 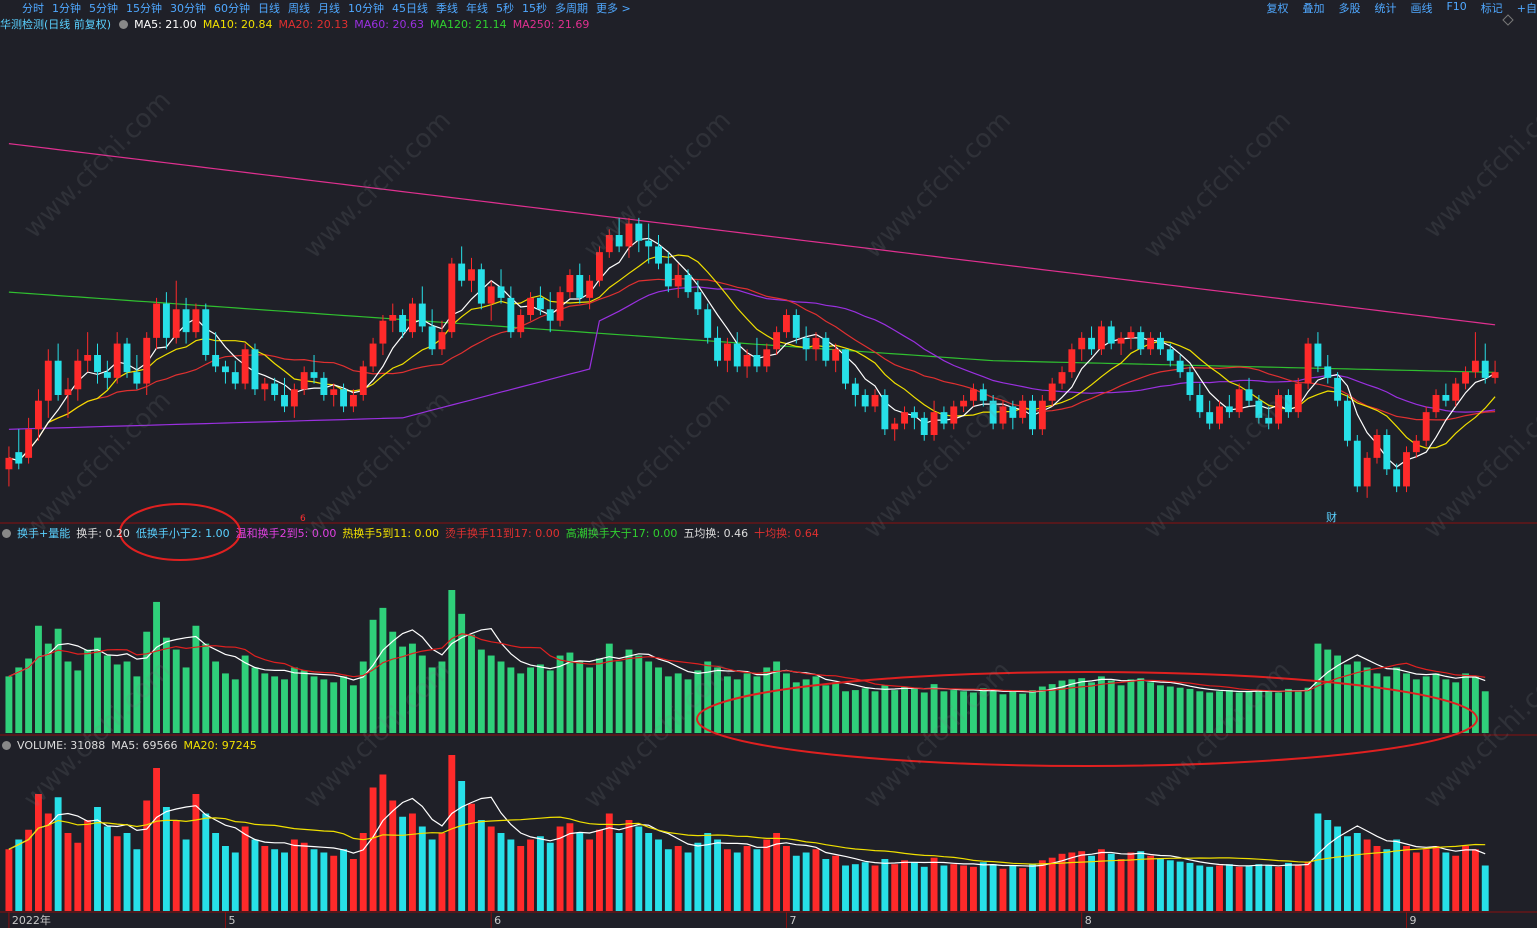 What do you see at coordinates (571, 8) in the screenshot?
I see `tab-15: 多周期` at bounding box center [571, 8].